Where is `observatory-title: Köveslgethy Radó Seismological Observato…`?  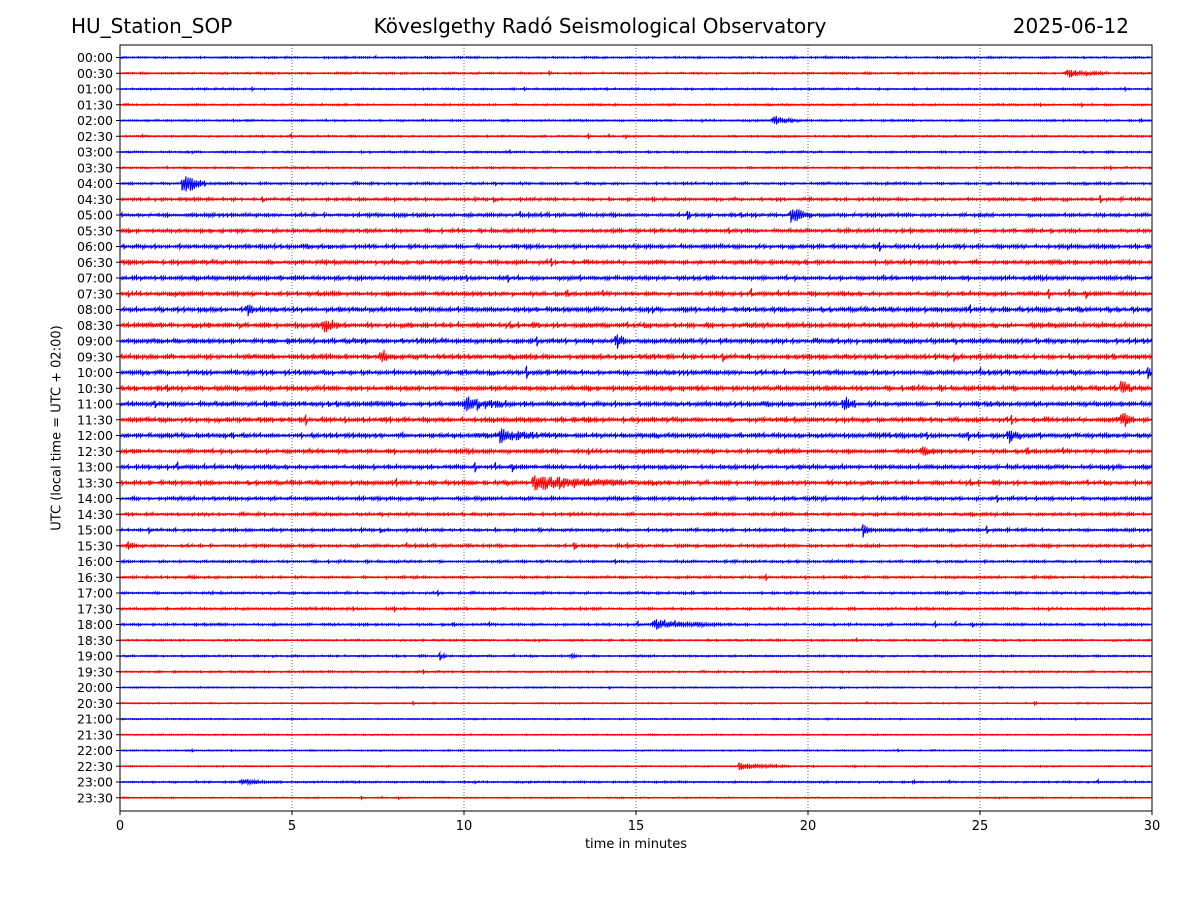 observatory-title: Köveslgethy Radó Seismological Observato… is located at coordinates (600, 26).